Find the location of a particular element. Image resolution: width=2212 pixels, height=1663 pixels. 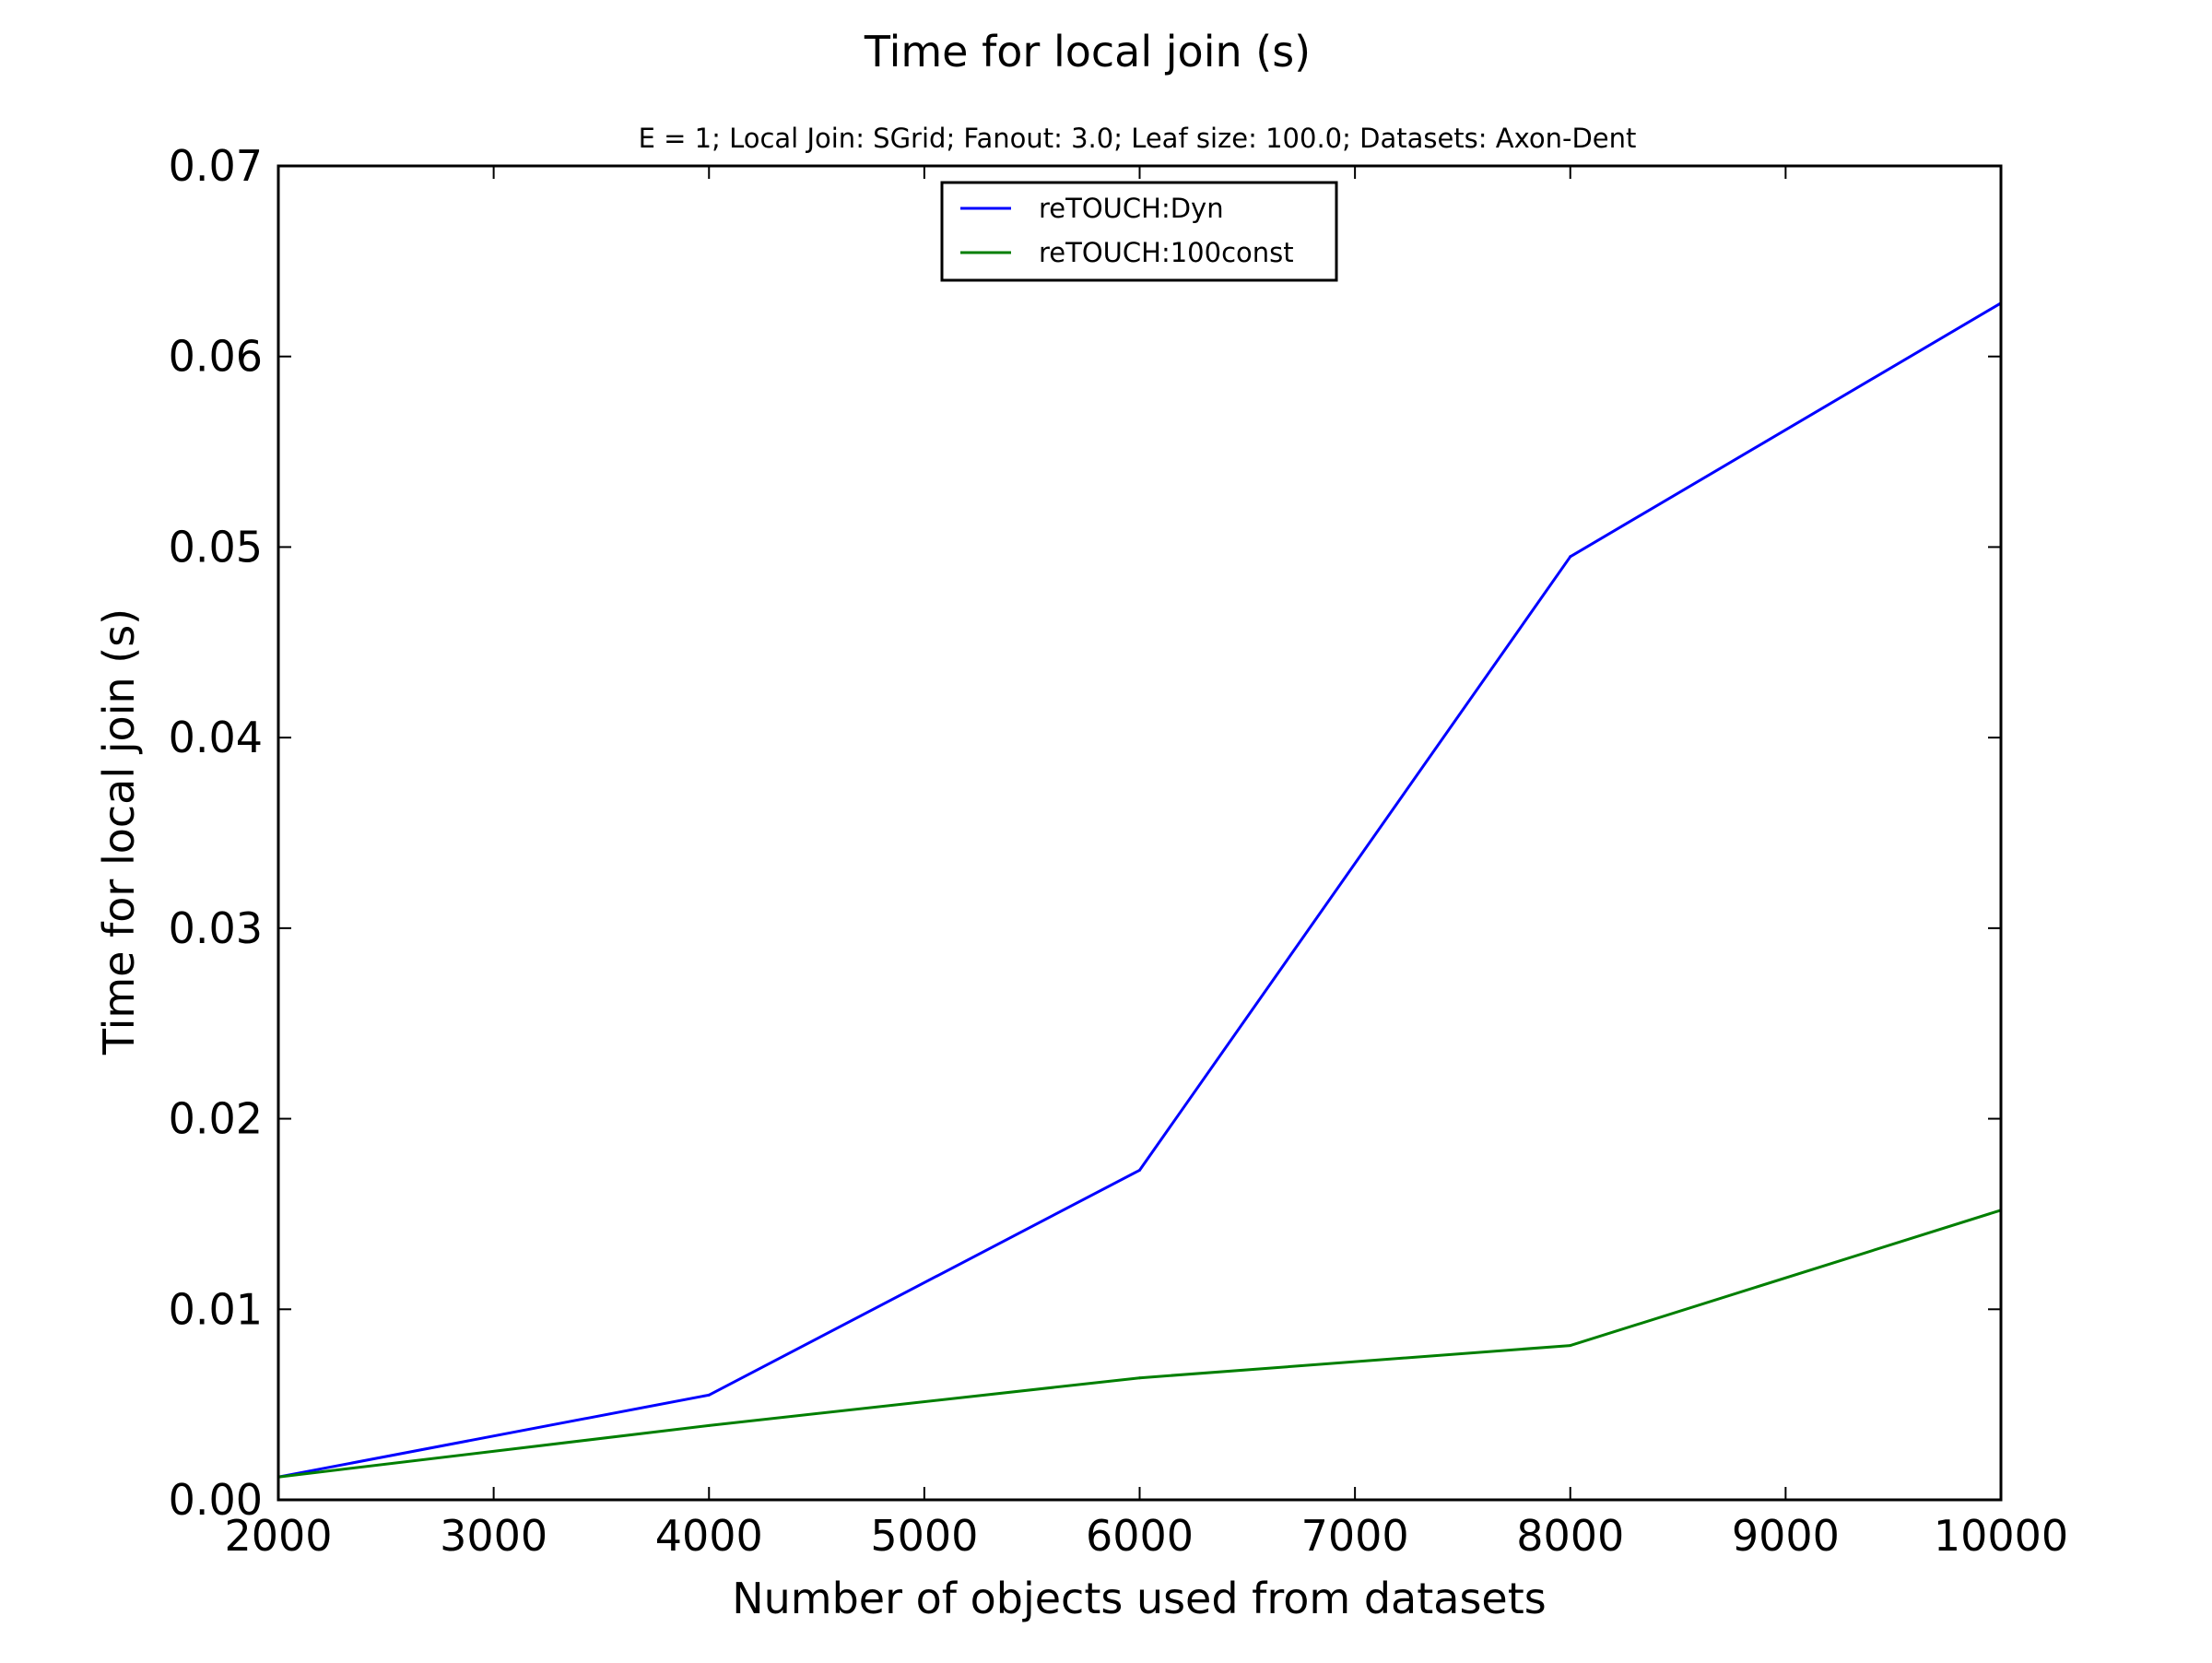

legend: reTOUCH:Dyn reTOUCH:100const is located at coordinates (1139, 231).